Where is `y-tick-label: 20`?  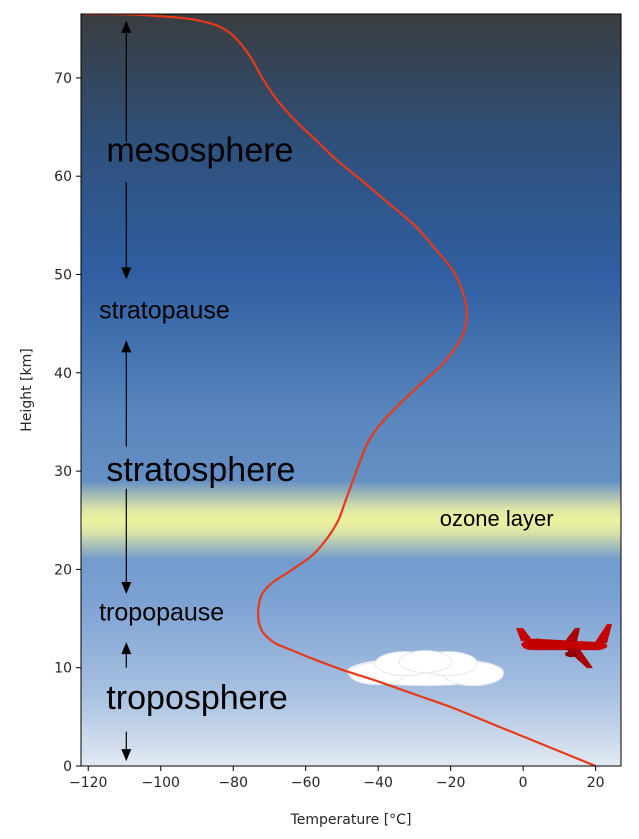 y-tick-label: 20 is located at coordinates (63, 570).